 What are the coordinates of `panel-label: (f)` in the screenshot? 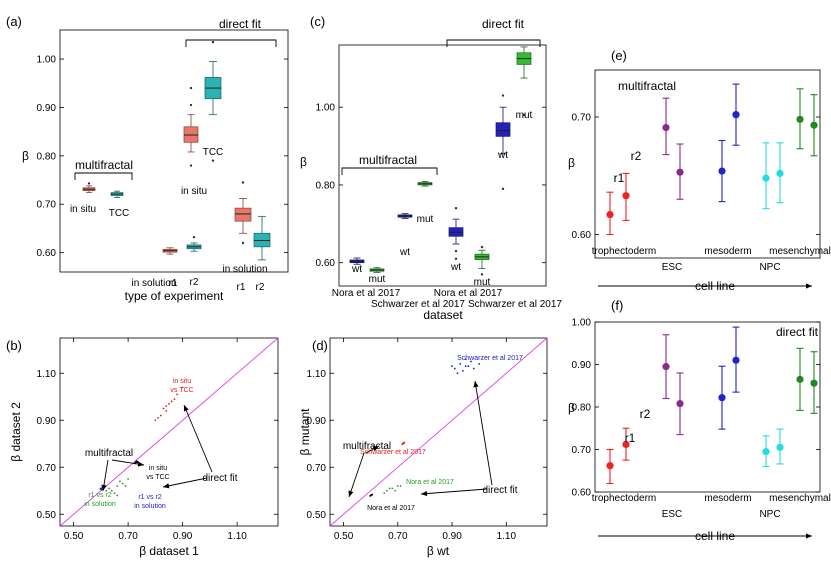 It's located at (617, 305).